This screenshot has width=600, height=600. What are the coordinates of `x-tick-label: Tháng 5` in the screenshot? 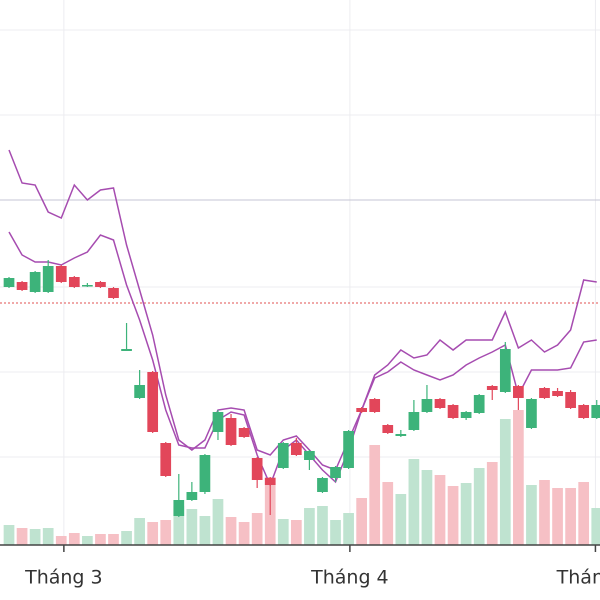 It's located at (578, 578).